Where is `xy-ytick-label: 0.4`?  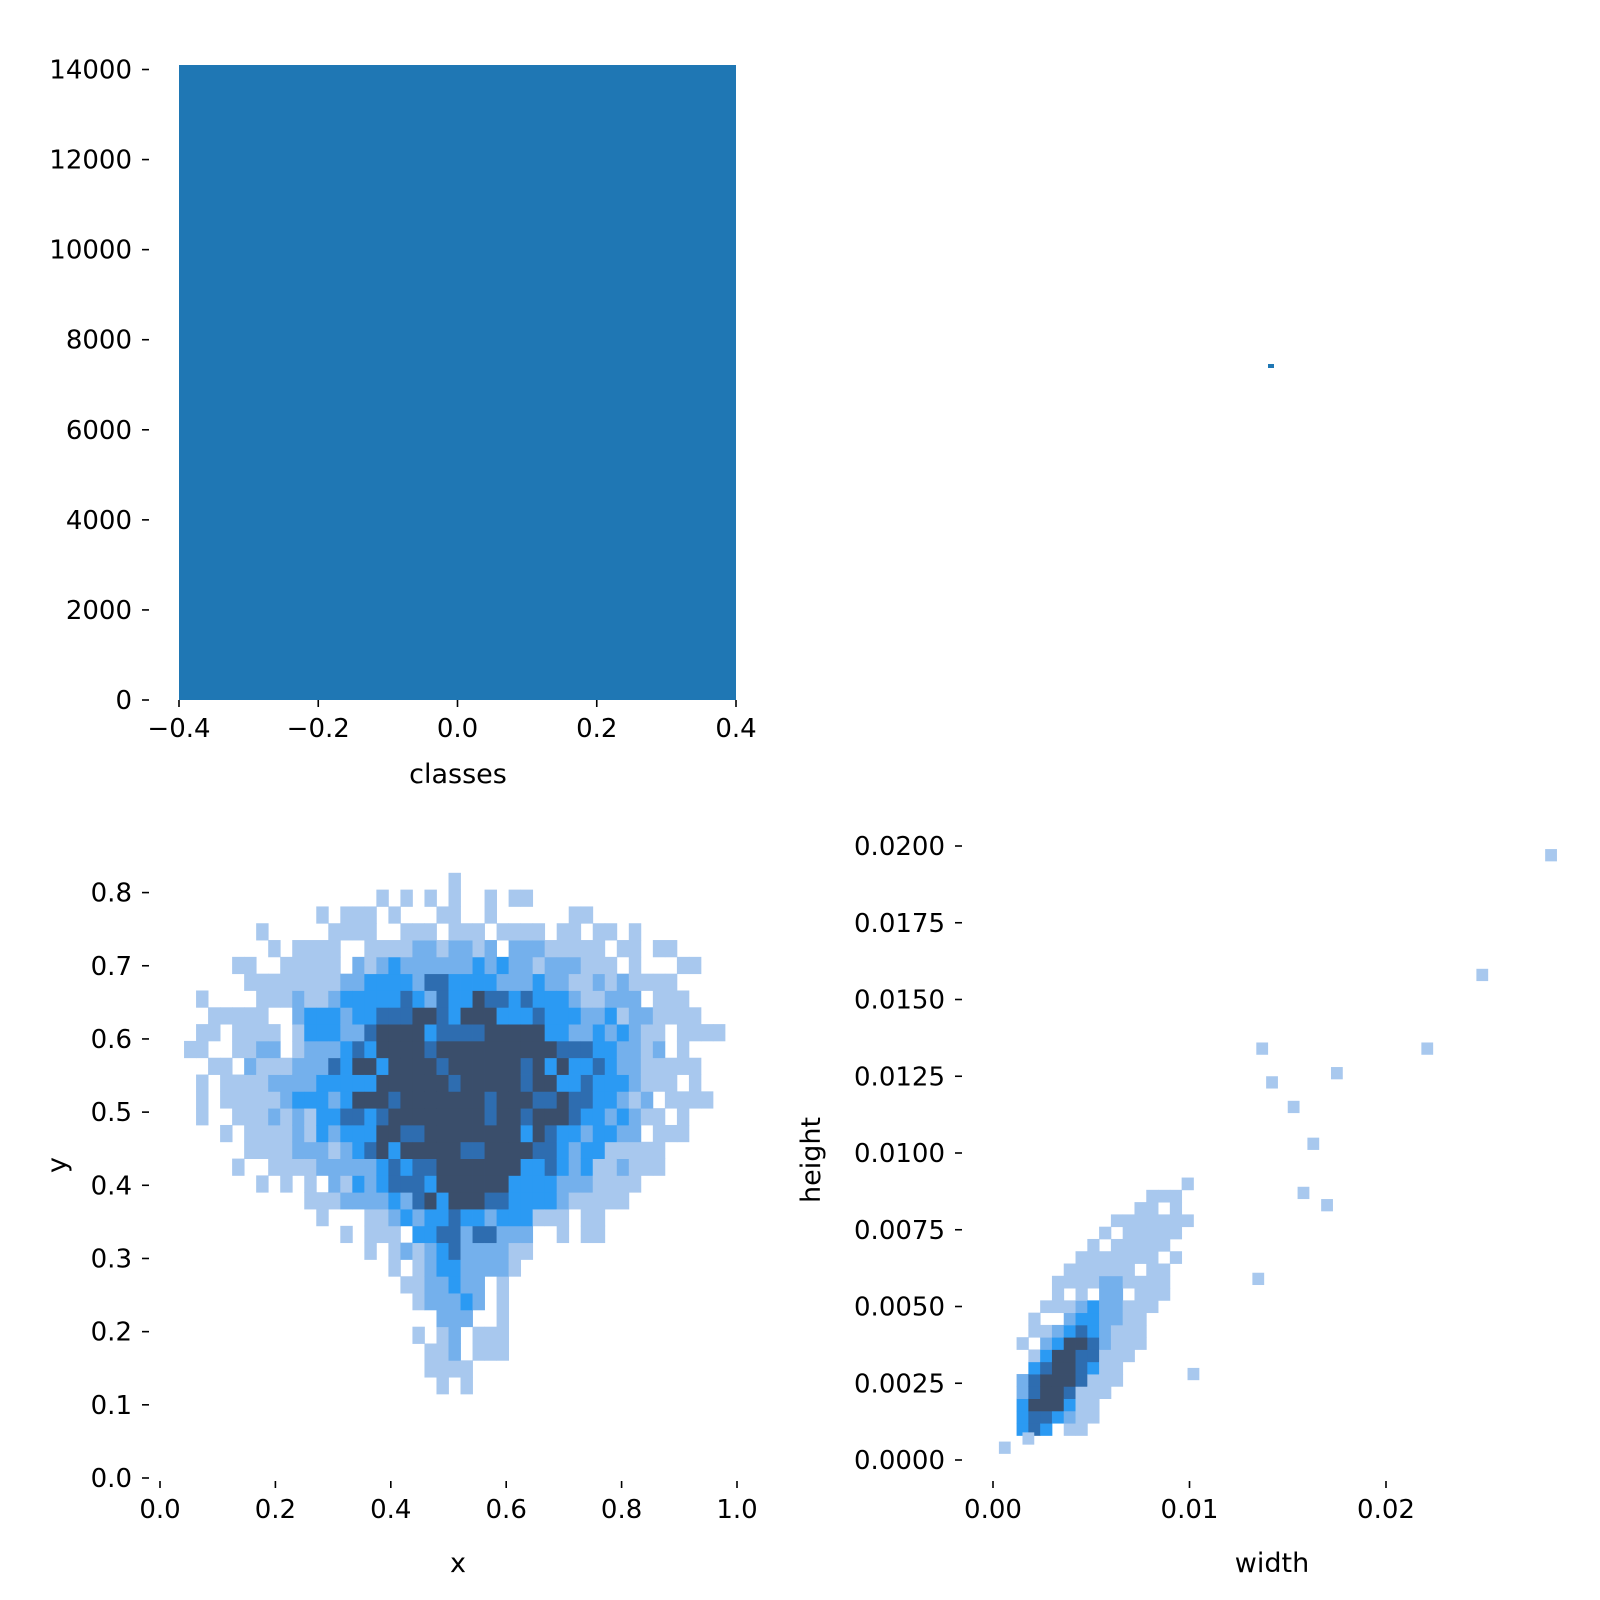
xy-ytick-label: 0.4 is located at coordinates (111, 1186).